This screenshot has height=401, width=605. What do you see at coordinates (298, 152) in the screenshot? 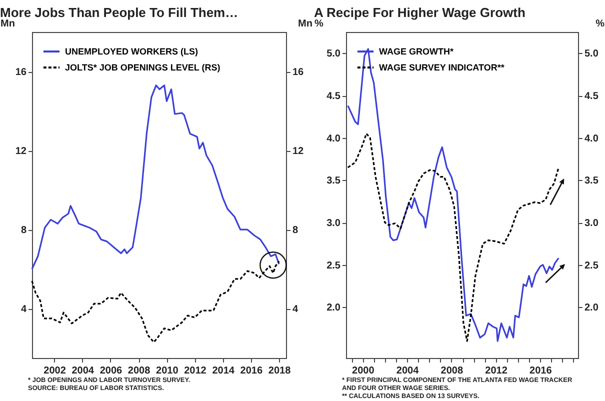
I see `y2-tick-label: 12` at bounding box center [298, 152].